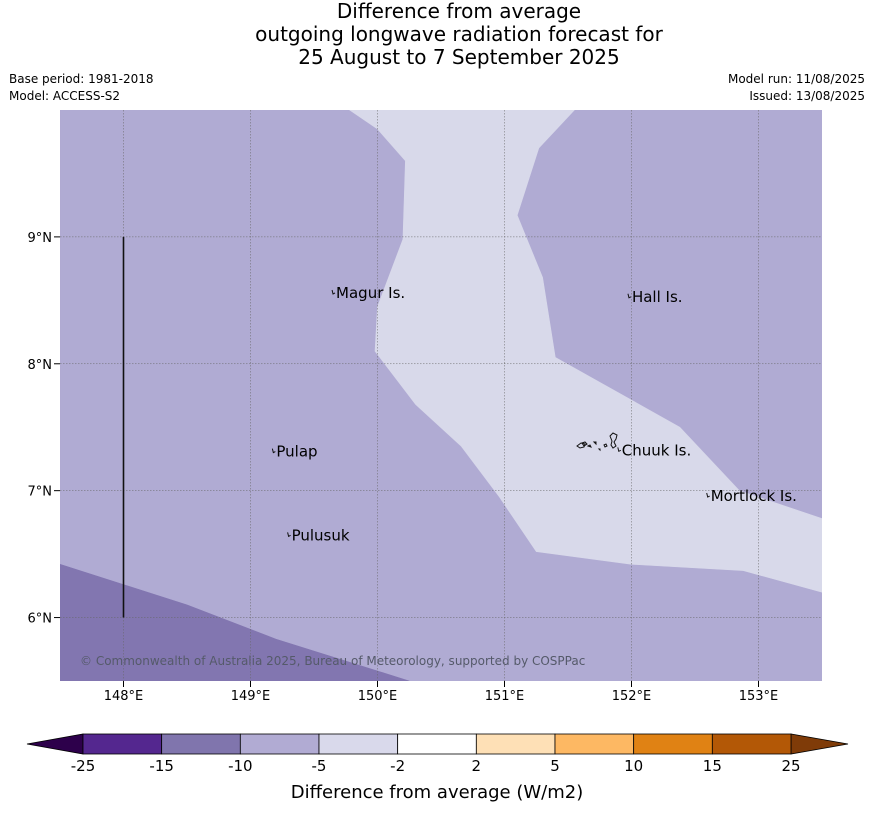 The width and height of the screenshot is (873, 816). What do you see at coordinates (397, 766) in the screenshot?
I see `colorbar-label: -2` at bounding box center [397, 766].